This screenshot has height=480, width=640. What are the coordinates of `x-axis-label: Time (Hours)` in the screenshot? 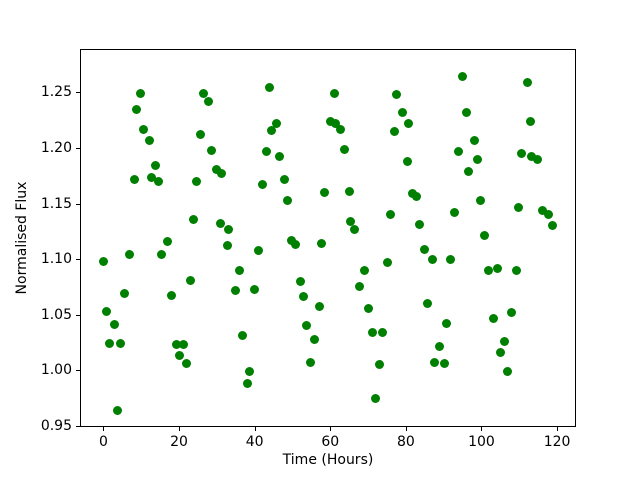 It's located at (328, 460).